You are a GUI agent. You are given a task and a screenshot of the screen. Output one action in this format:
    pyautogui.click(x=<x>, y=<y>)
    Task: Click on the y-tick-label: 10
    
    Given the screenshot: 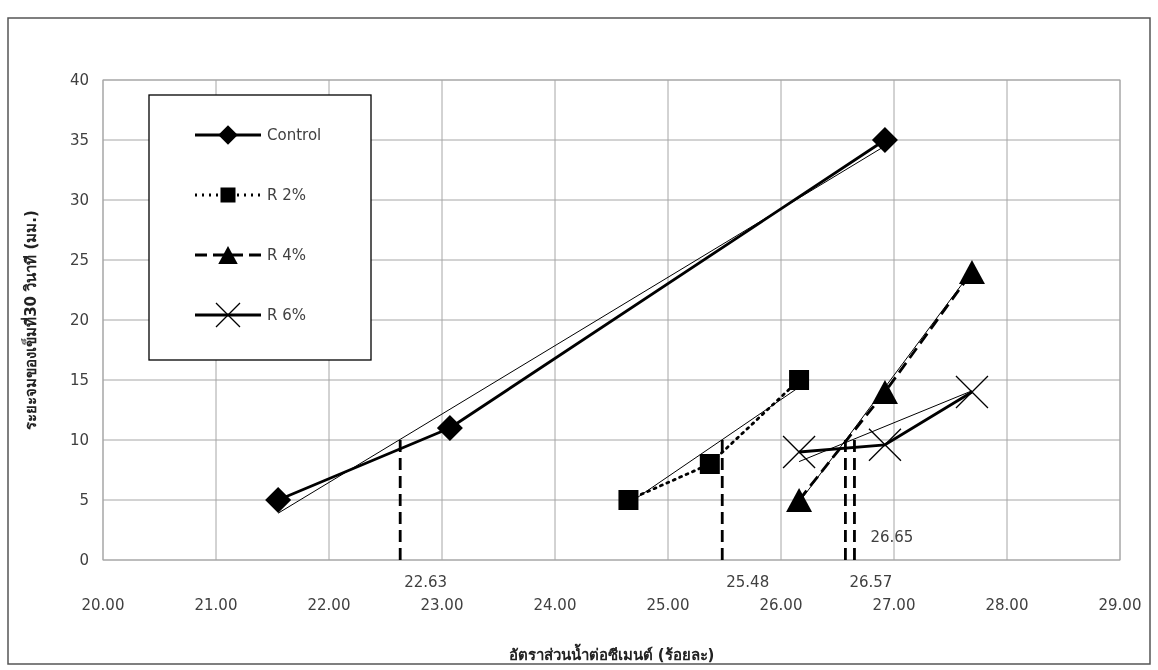 What is the action you would take?
    pyautogui.click(x=79, y=440)
    